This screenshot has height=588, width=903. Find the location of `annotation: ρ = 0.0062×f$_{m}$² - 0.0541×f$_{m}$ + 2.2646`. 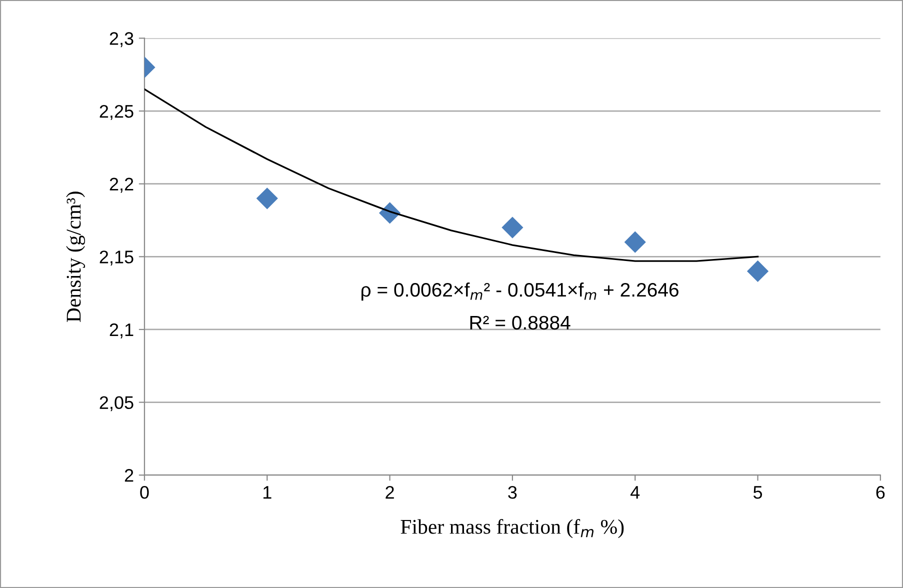

annotation: ρ = 0.0062×f$_{m}$² - 0.0541×f$_{m}$ + 2.2646 is located at coordinates (520, 291).